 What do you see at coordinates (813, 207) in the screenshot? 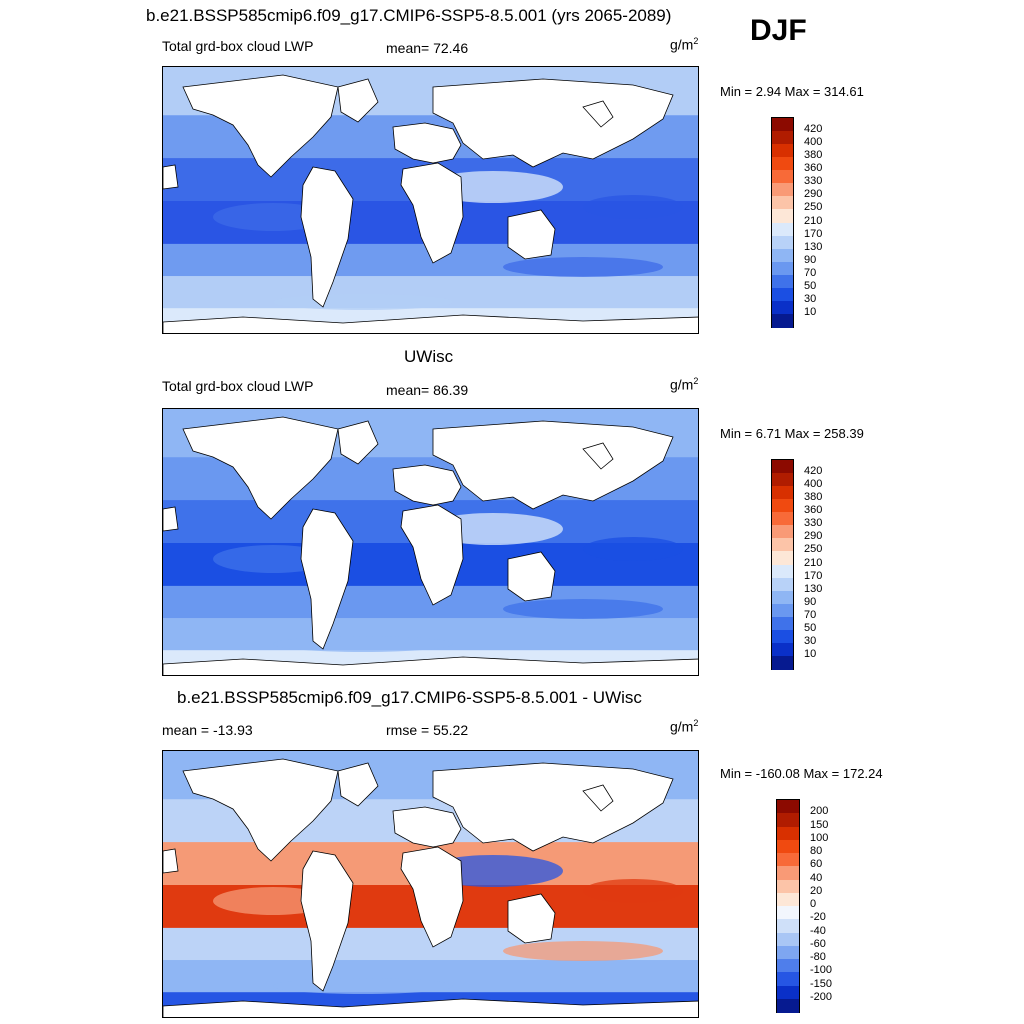
I see `colorbar-tick-label: 250` at bounding box center [813, 207].